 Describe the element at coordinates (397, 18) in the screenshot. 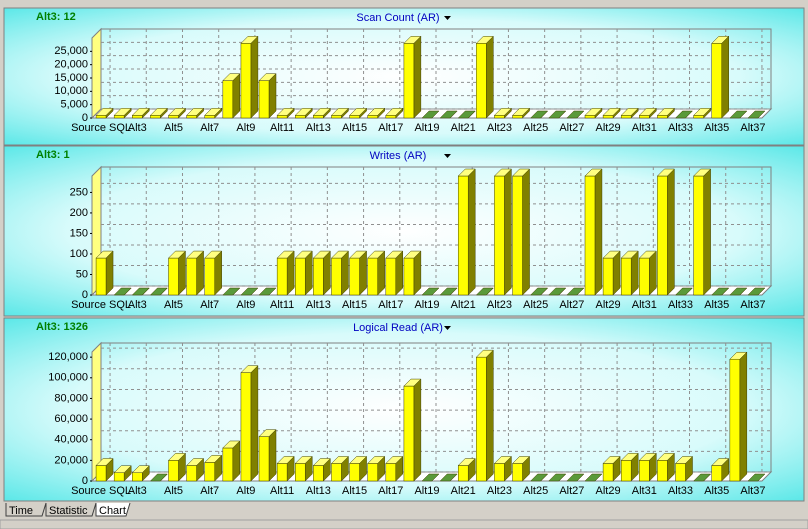

I see `chart-title: Scan Count (AR)` at that location.